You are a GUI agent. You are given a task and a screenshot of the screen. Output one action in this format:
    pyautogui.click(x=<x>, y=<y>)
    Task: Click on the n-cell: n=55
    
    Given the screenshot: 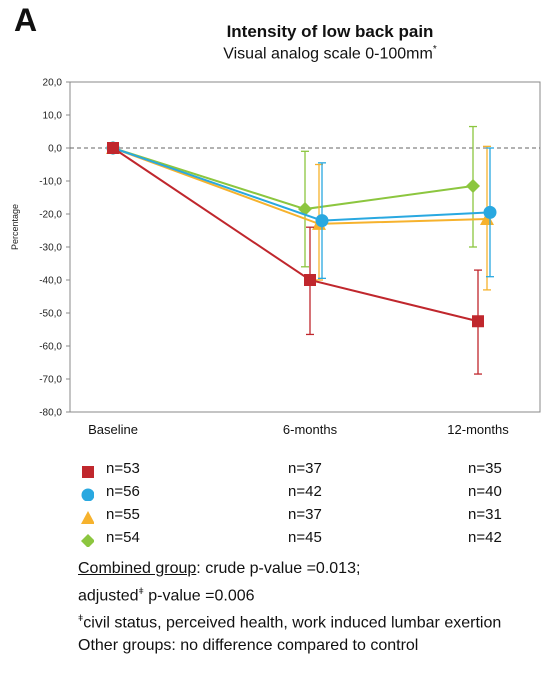 What is the action you would take?
    pyautogui.click(x=123, y=514)
    